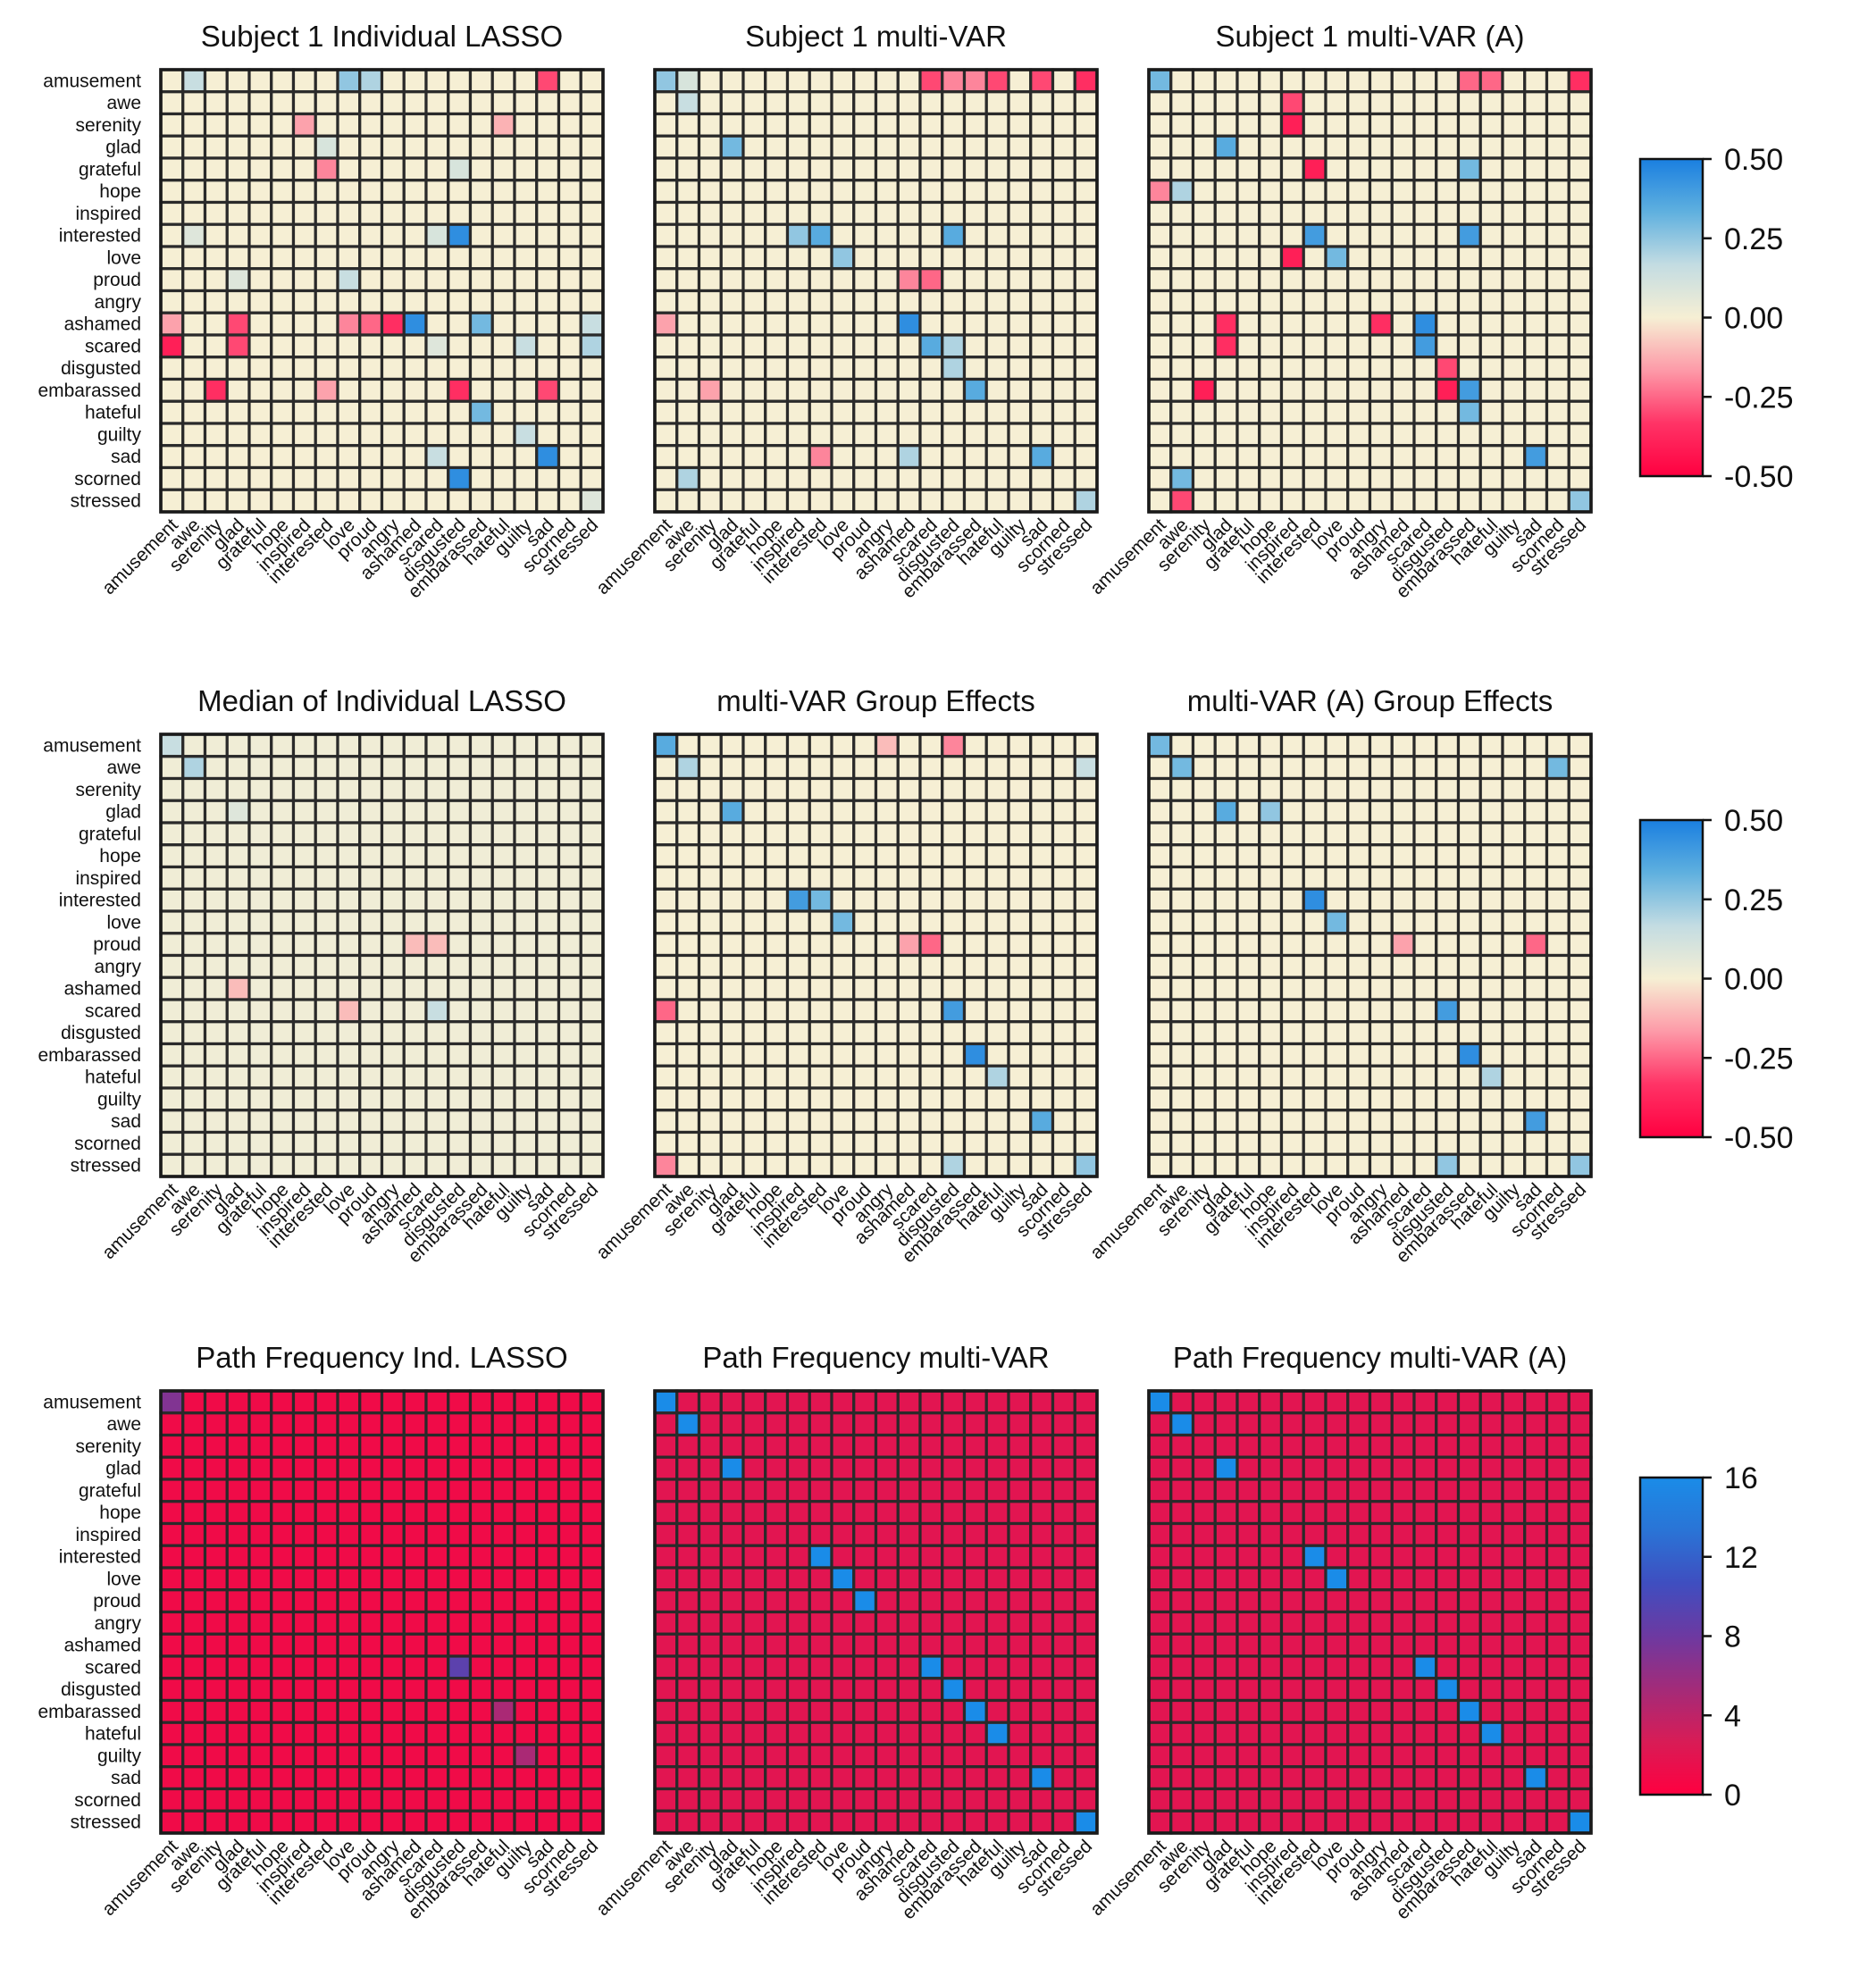  What do you see at coordinates (382, 955) in the screenshot?
I see `panel-frame` at bounding box center [382, 955].